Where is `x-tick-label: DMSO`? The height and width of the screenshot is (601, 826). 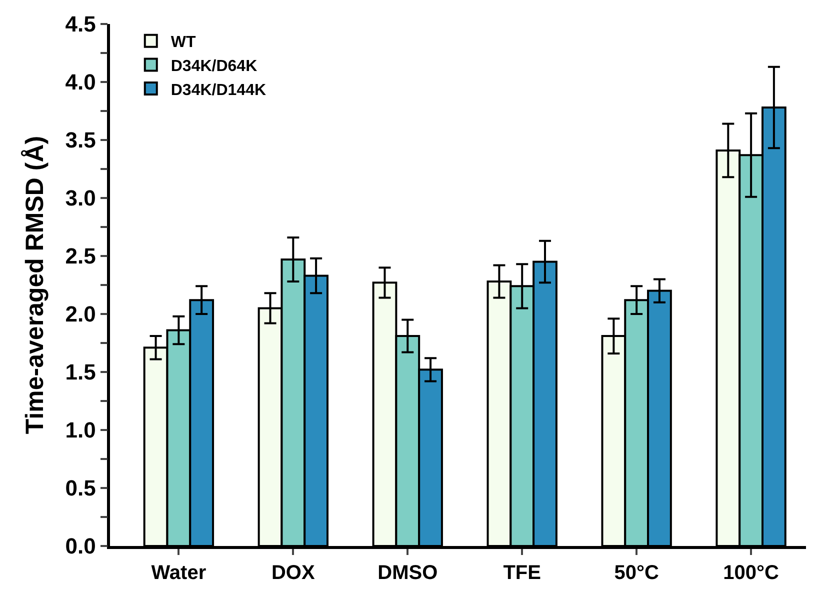 x-tick-label: DMSO is located at coordinates (408, 573).